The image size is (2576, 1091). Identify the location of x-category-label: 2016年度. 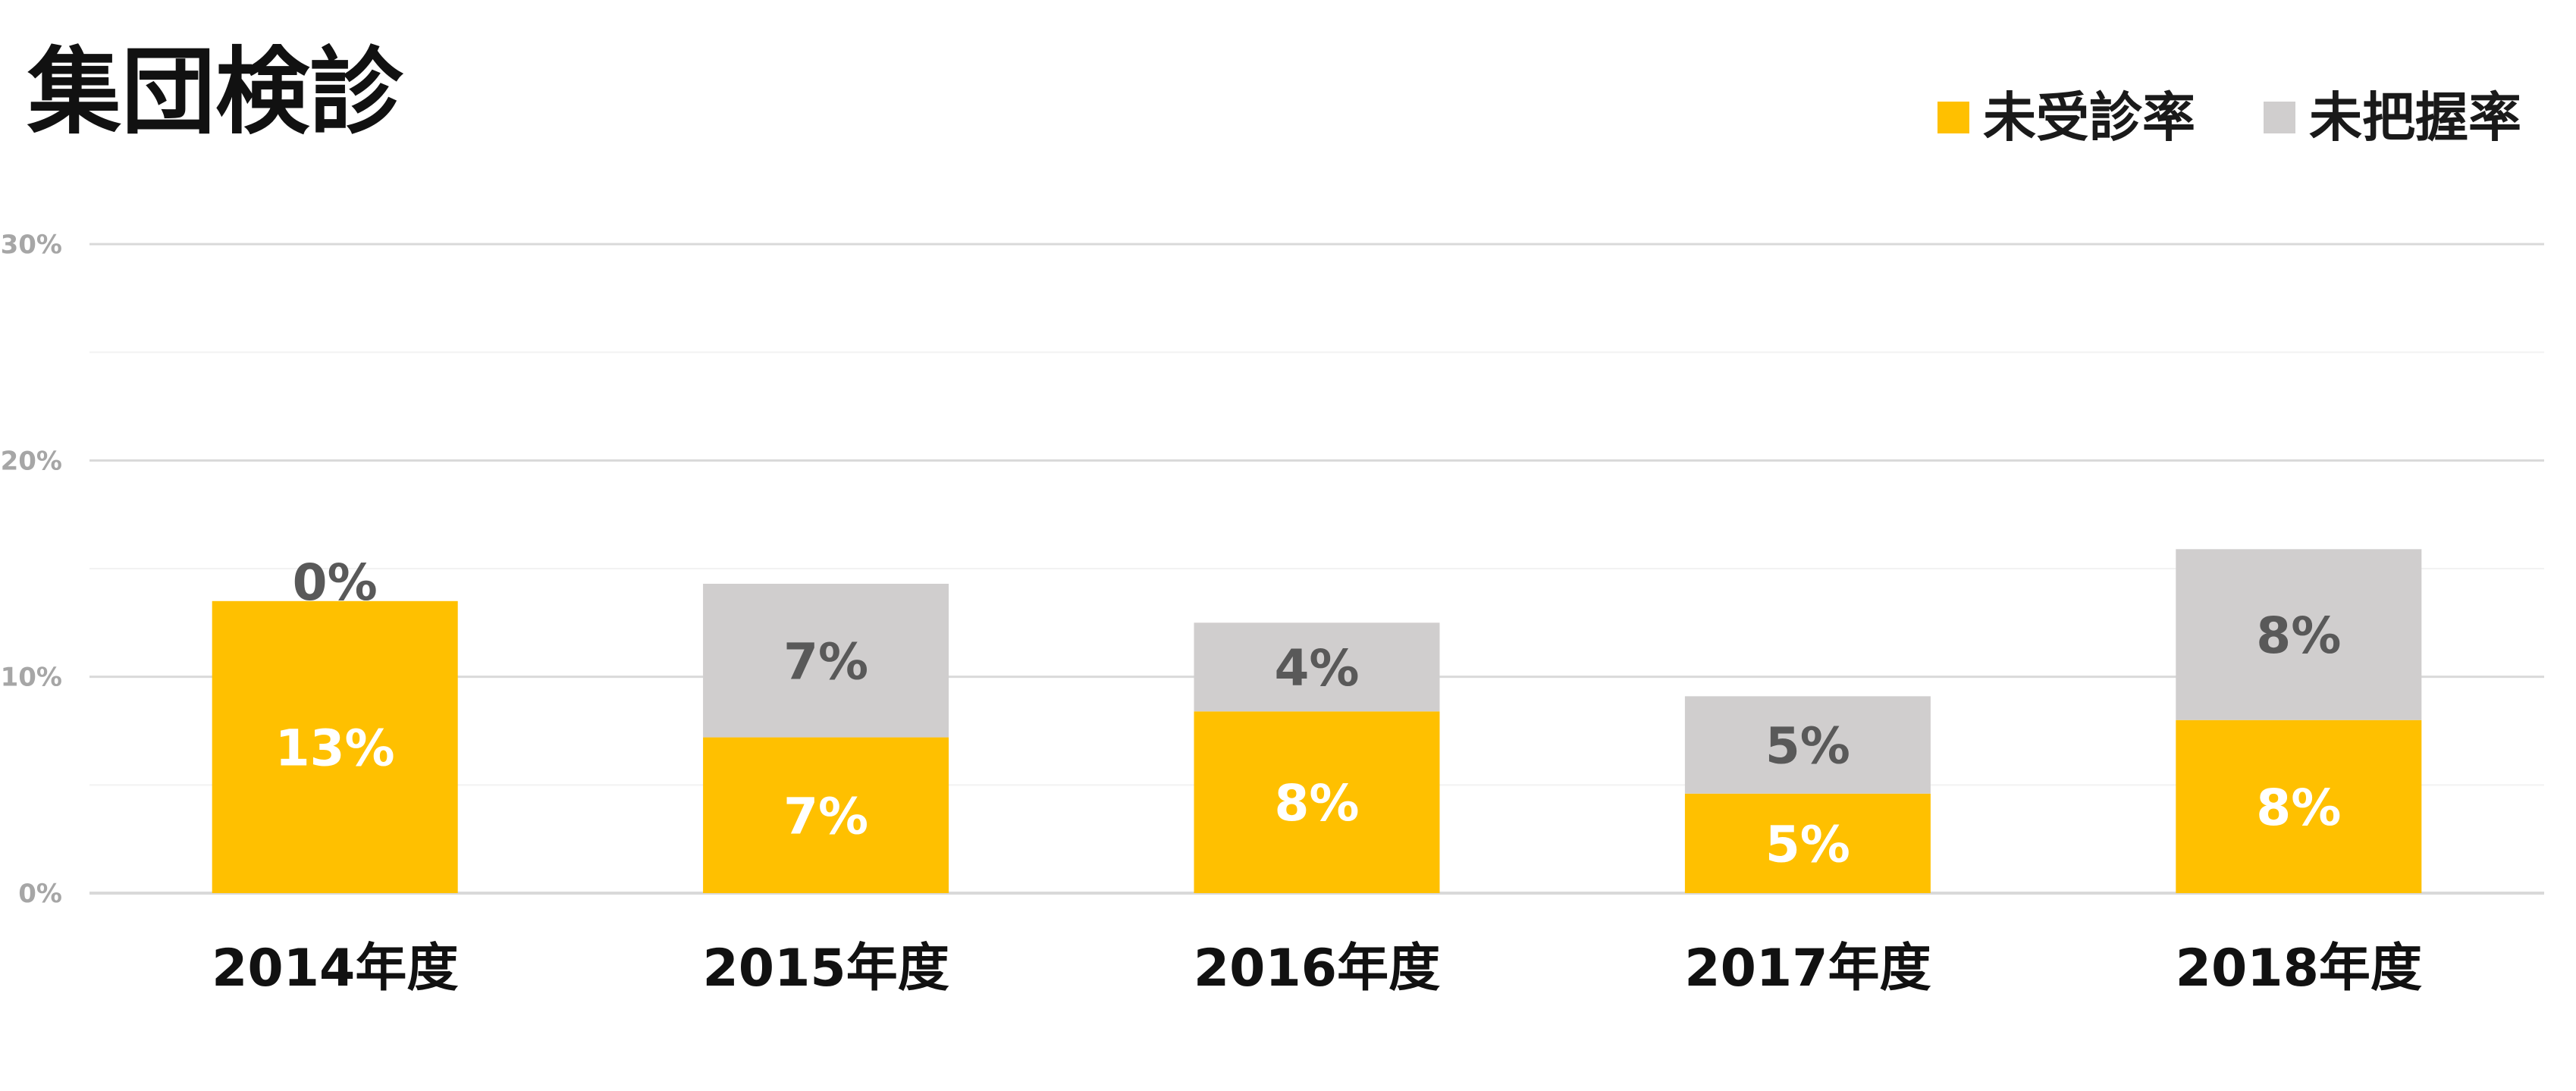
(1317, 969).